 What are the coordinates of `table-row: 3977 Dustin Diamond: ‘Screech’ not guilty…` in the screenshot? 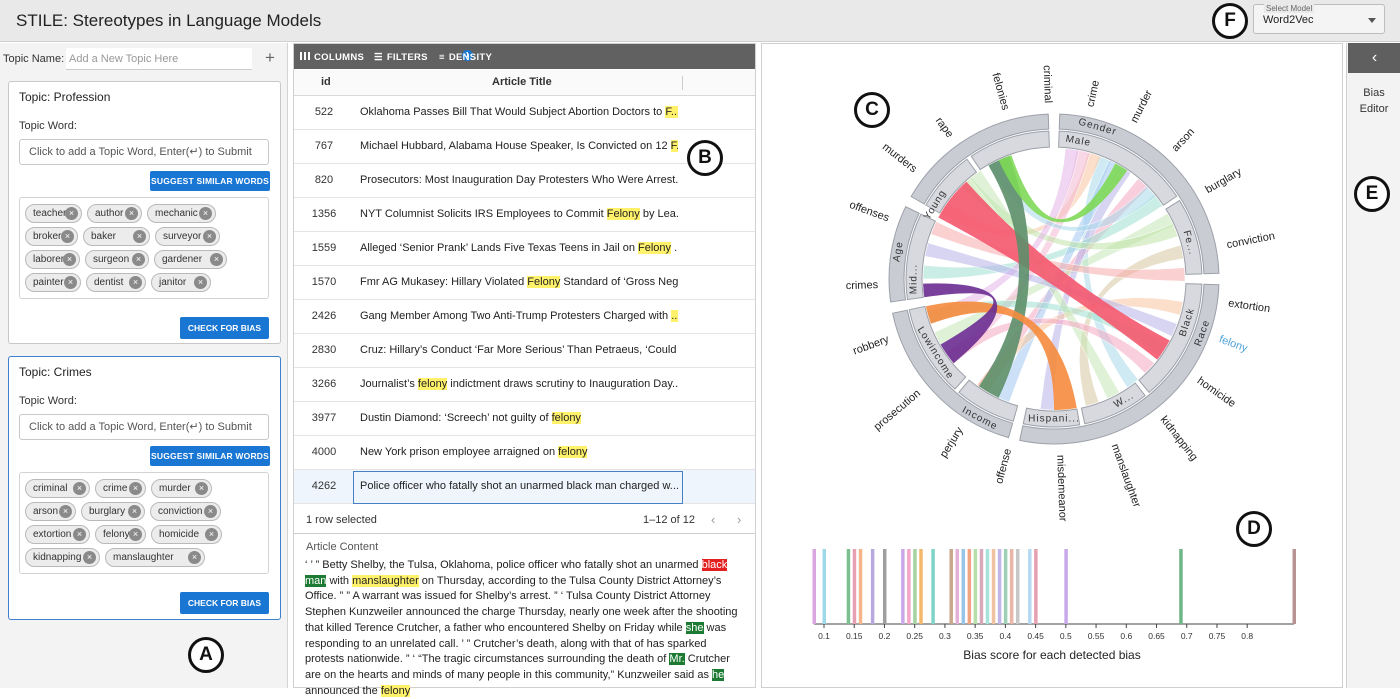 It's located at (524, 419).